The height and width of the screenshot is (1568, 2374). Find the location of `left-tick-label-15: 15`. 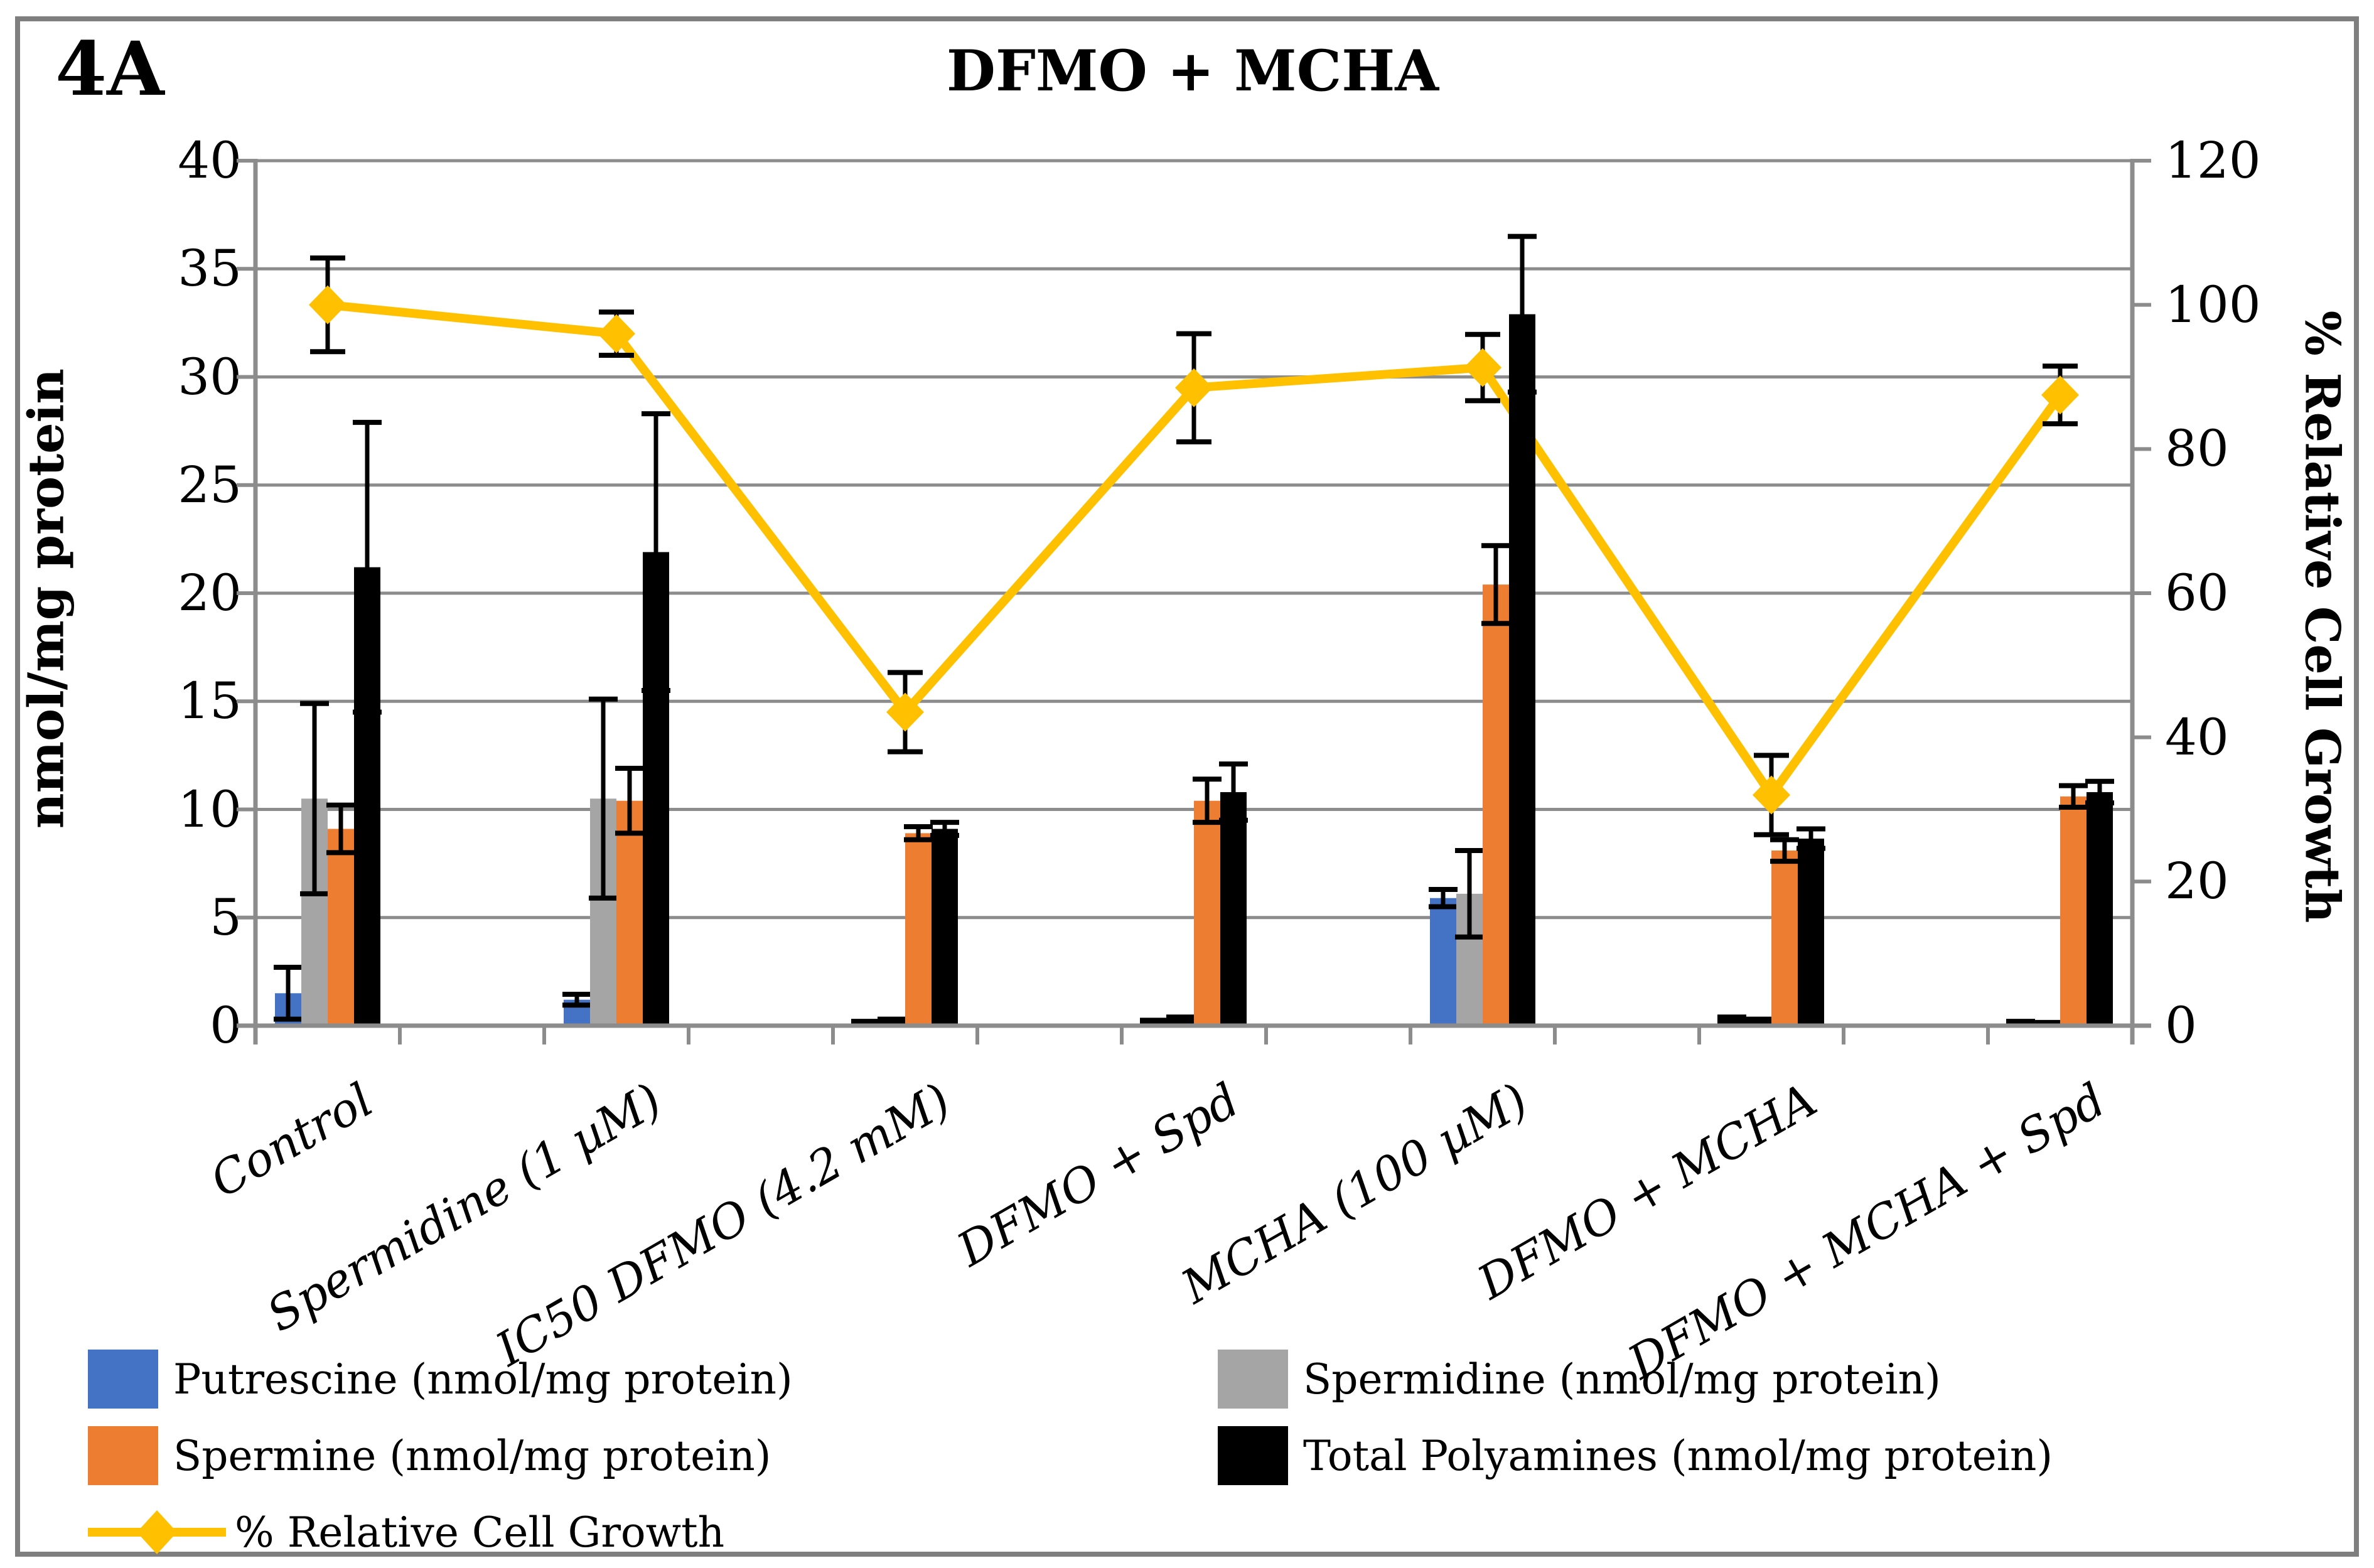

left-tick-label-15: 15 is located at coordinates (210, 701).